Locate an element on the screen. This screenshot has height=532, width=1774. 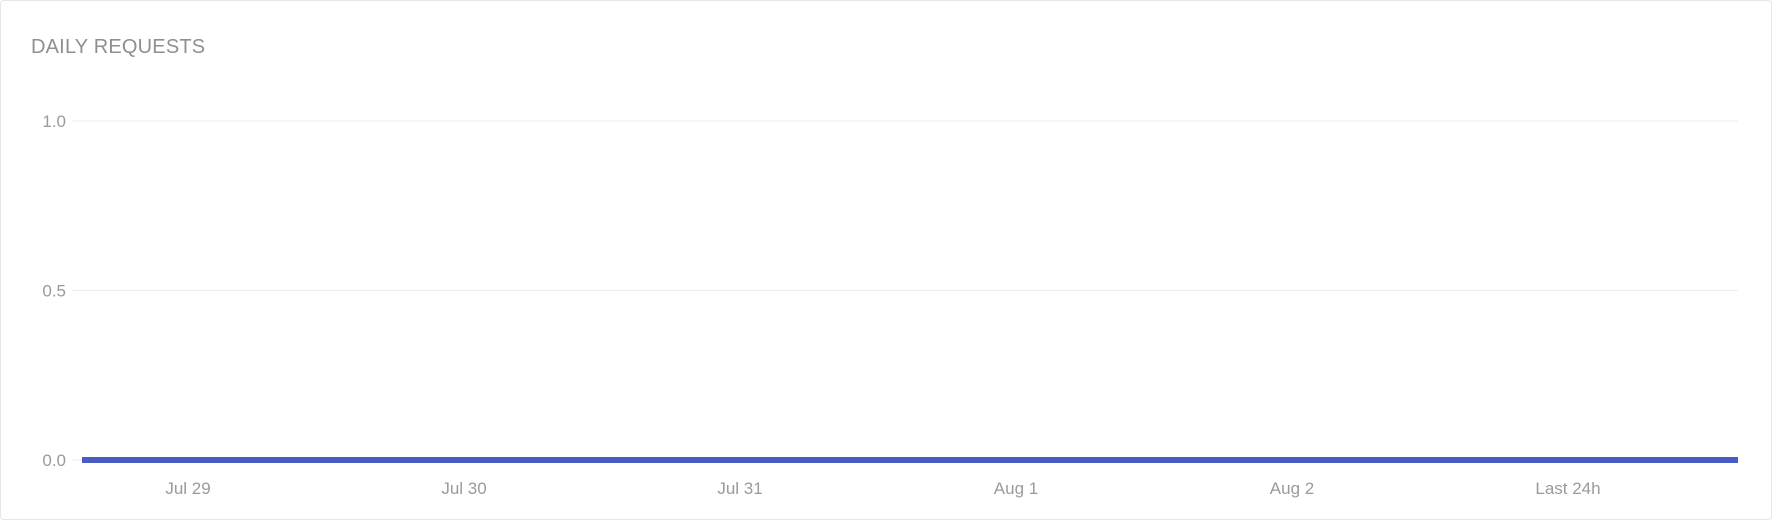
x-tick-label: Last 24h is located at coordinates (1567, 488).